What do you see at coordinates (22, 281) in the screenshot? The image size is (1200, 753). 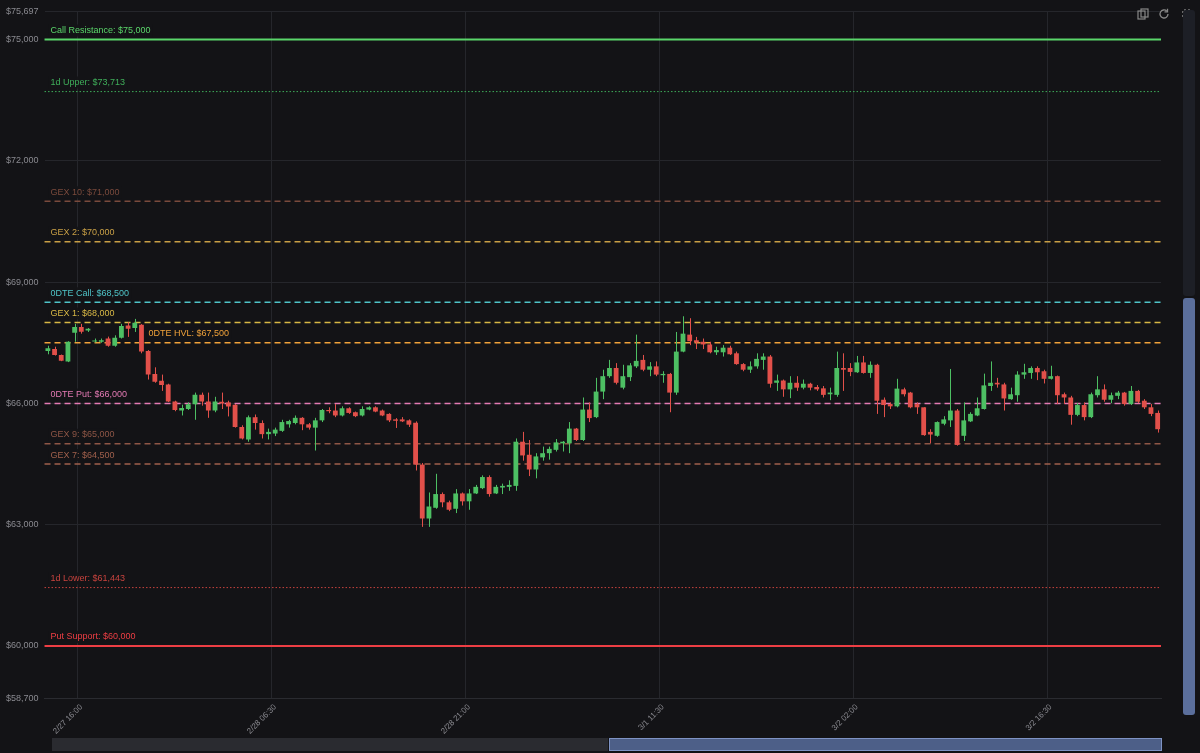 I see `y-tick-label: $69,000` at bounding box center [22, 281].